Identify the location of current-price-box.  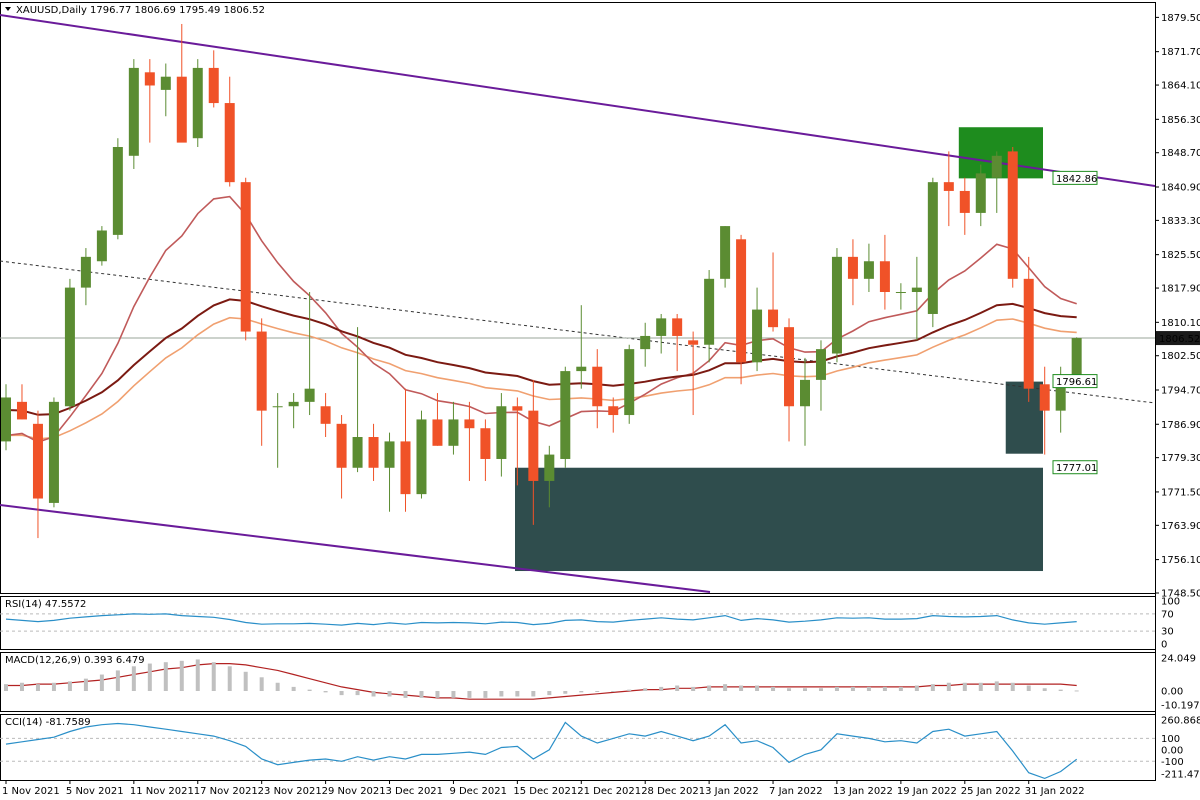
(1178, 338).